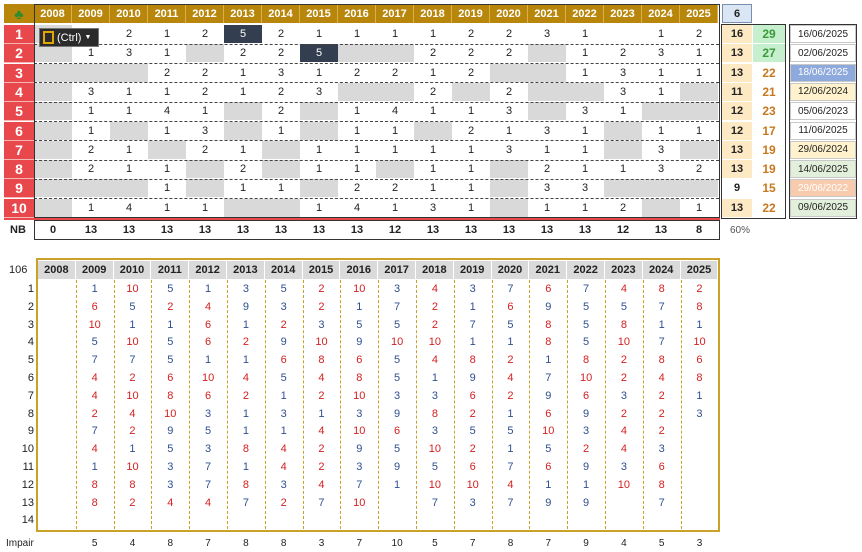 This screenshot has width=862, height=552. Describe the element at coordinates (823, 111) in the screenshot. I see `row-date: 05/06/2023` at that location.